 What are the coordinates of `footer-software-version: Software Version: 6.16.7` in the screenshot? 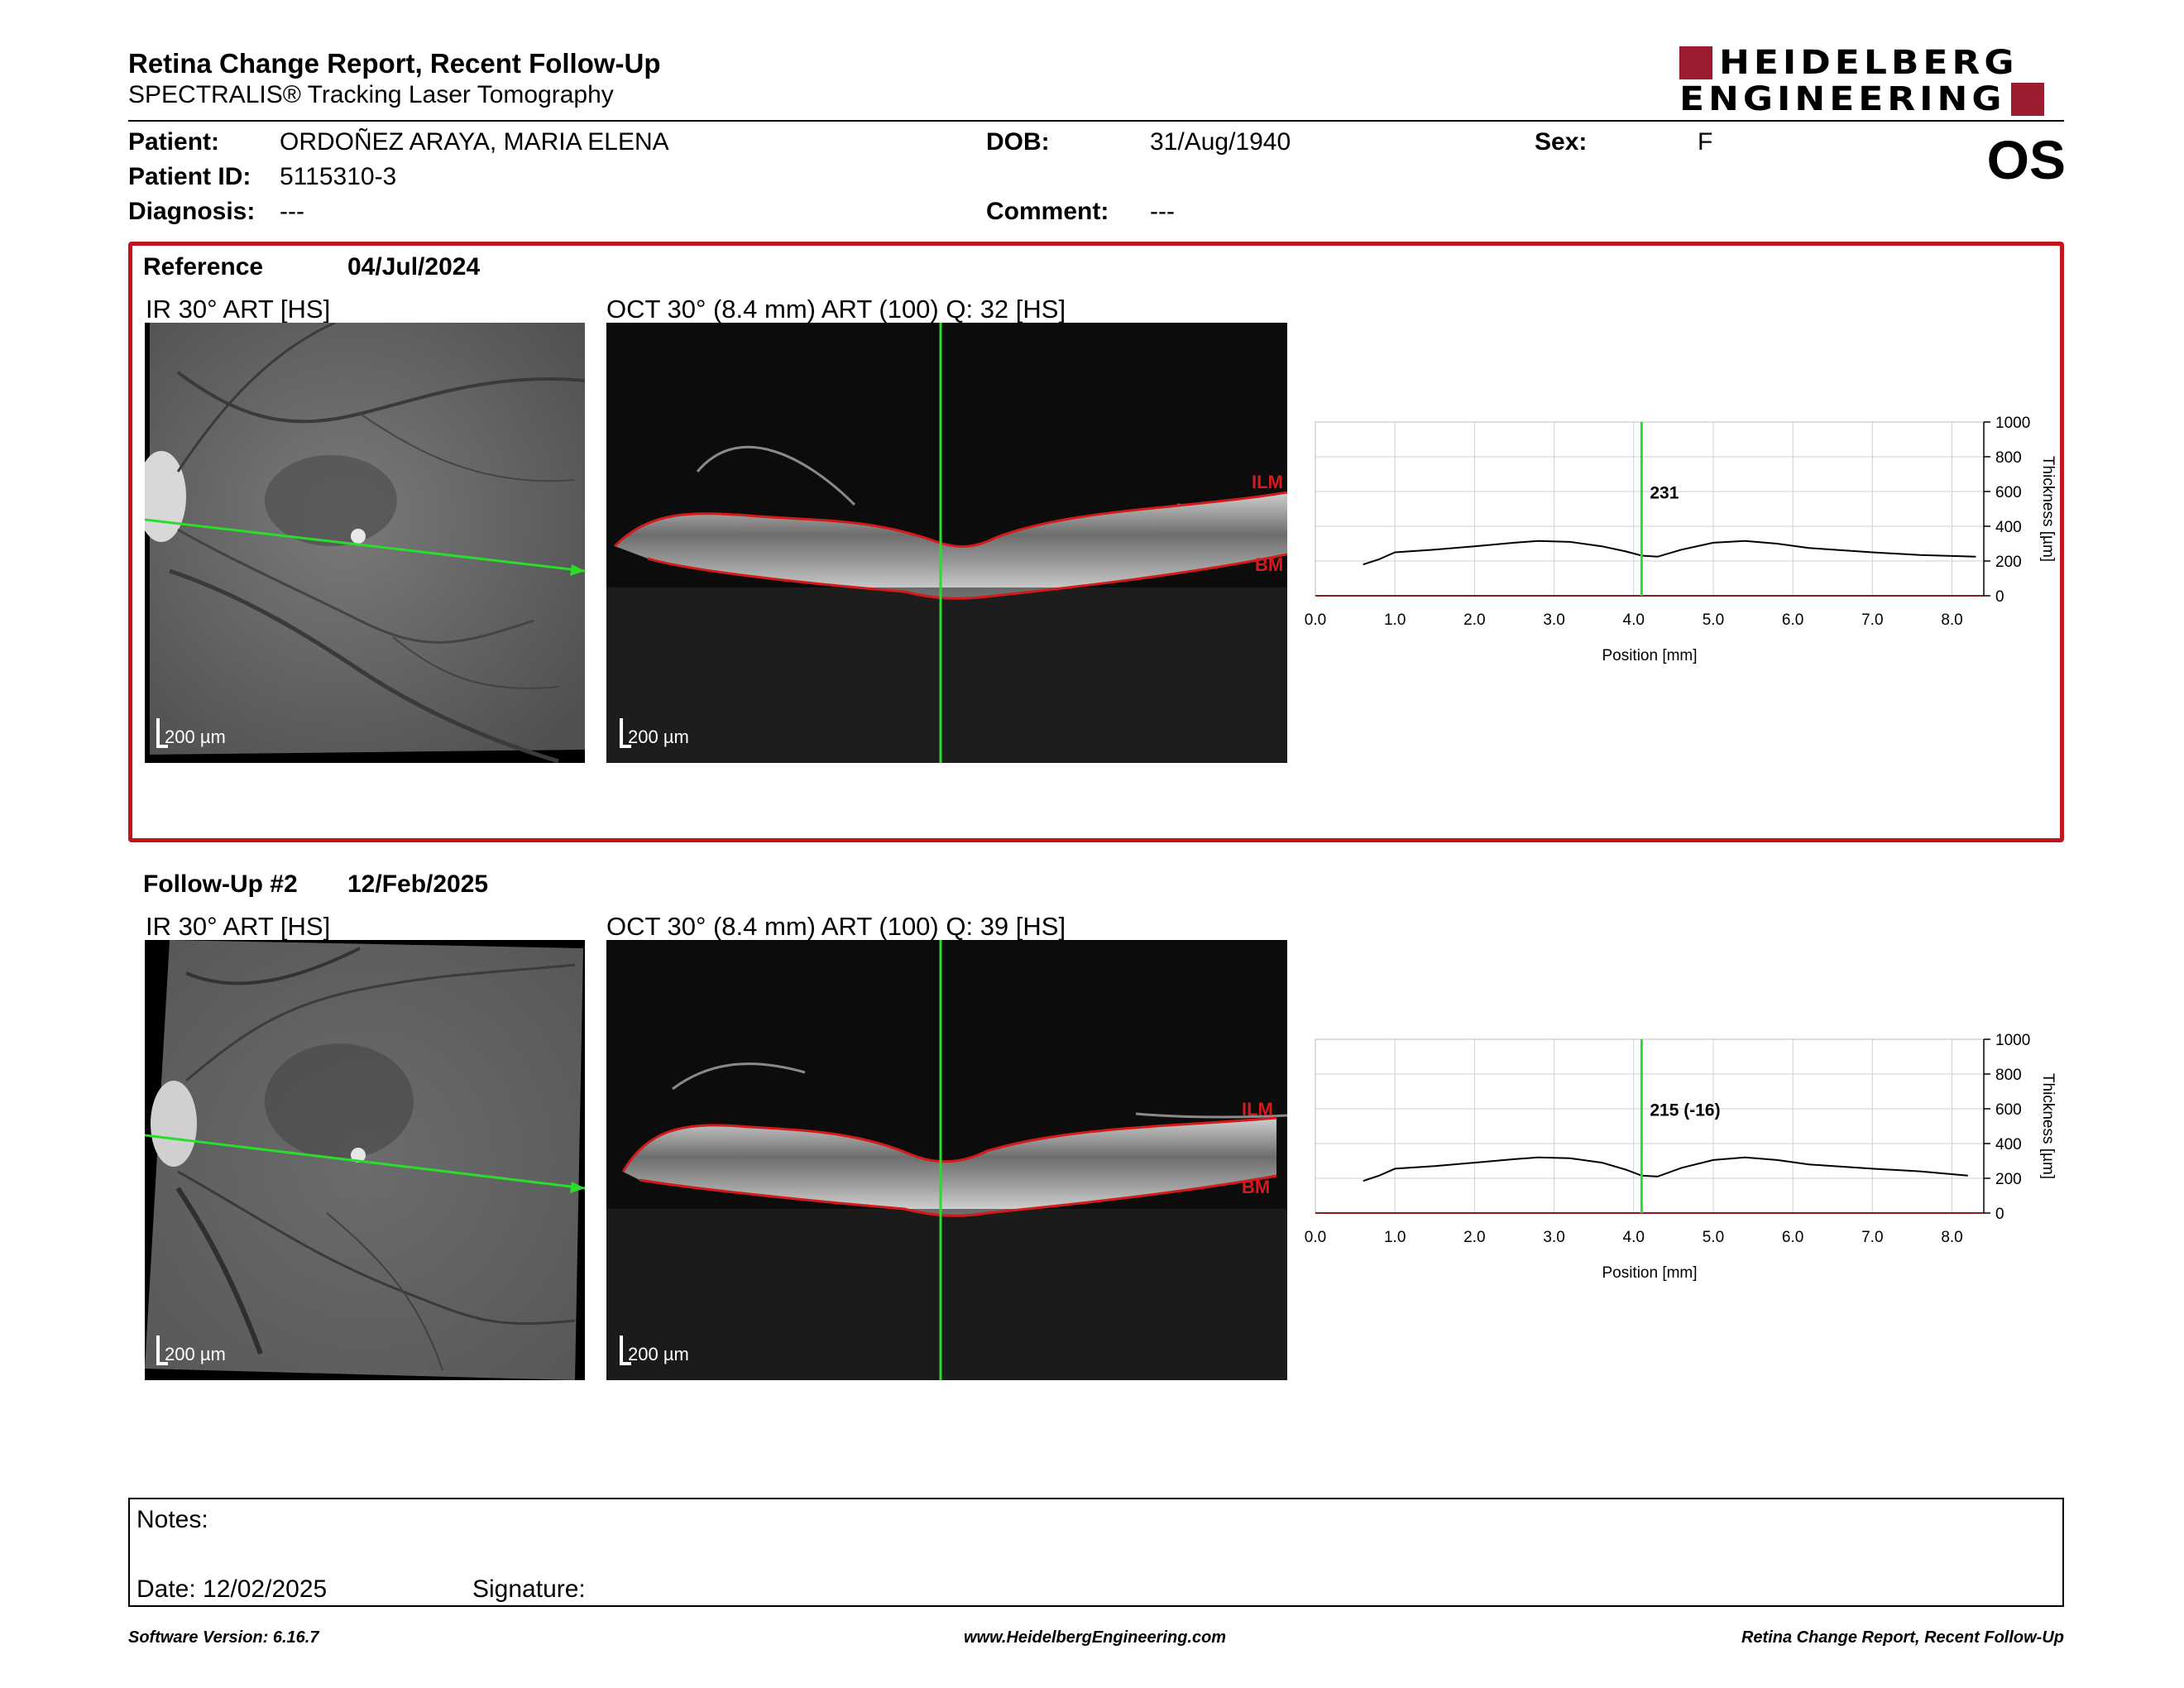 It's located at (223, 1637).